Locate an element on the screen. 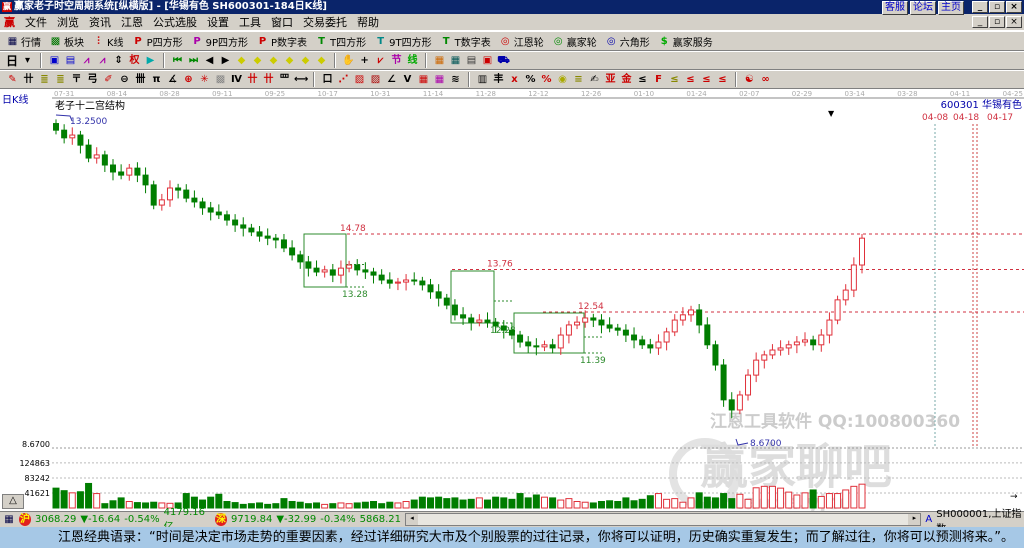 Image resolution: width=1024 pixels, height=548 pixels. vline-icon: V is located at coordinates (407, 79).